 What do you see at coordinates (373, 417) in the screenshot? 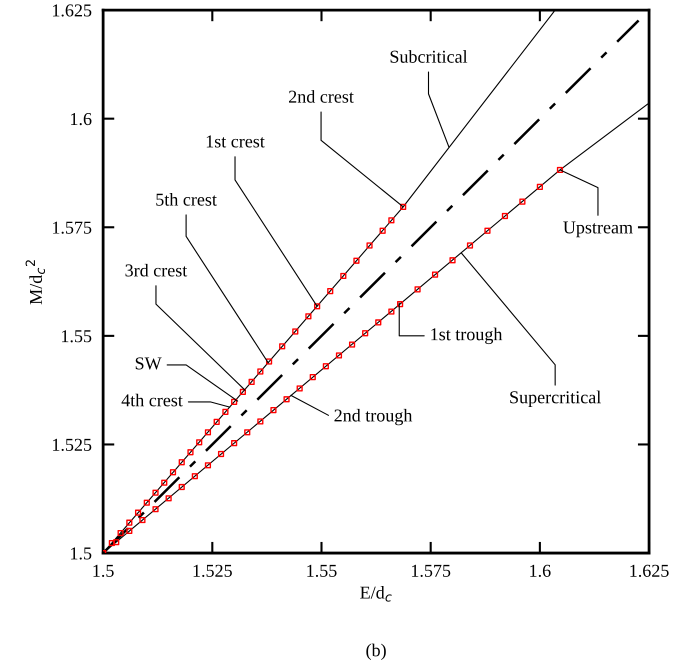
I see `annotation: 2nd trough` at bounding box center [373, 417].